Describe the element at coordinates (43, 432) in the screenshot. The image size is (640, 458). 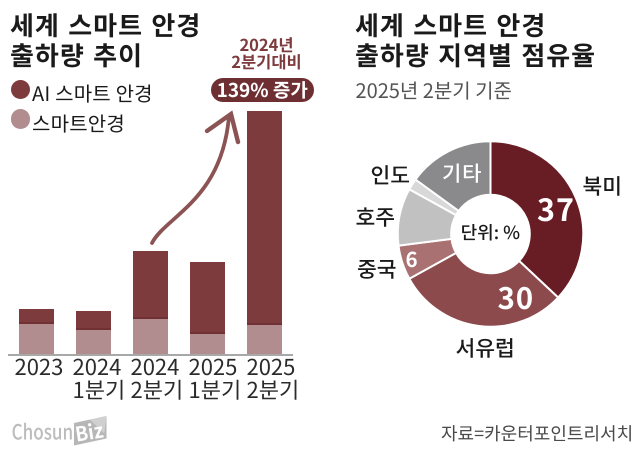
I see `svg-text: Chosun` at that location.